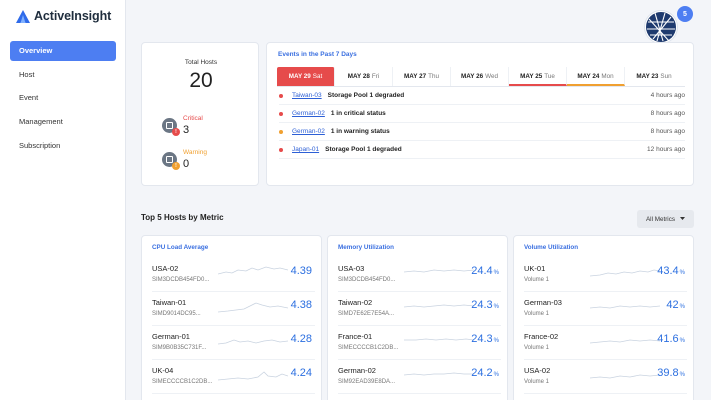 The image size is (711, 400). Describe the element at coordinates (351, 268) in the screenshot. I see `host-name: USA-03` at that location.